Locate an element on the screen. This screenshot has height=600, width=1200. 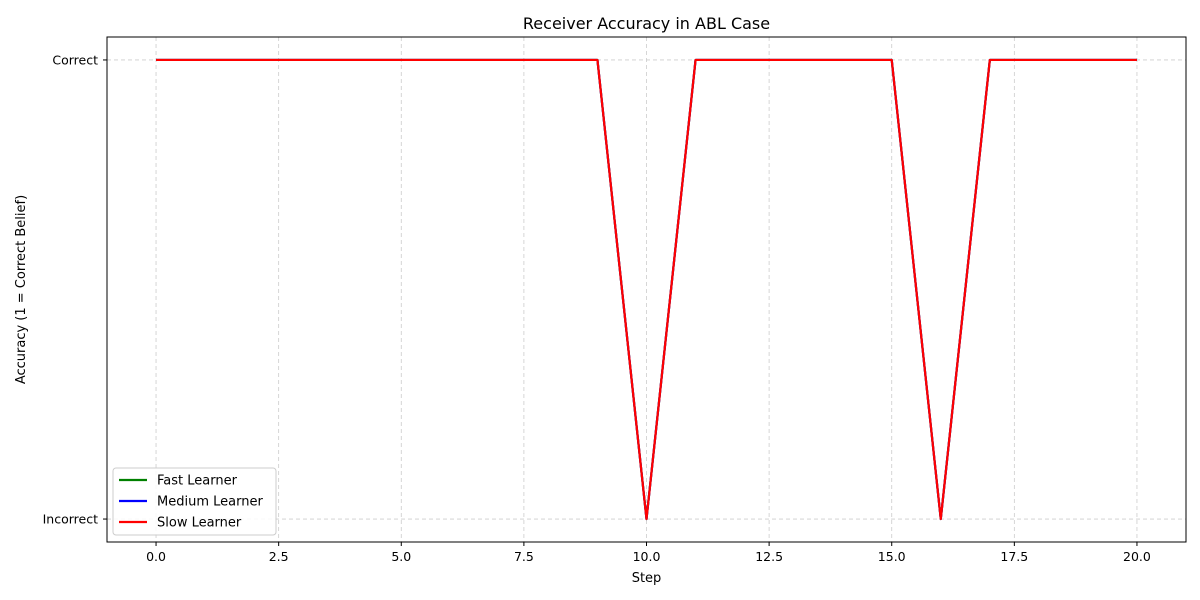
legend-box is located at coordinates (194, 501).